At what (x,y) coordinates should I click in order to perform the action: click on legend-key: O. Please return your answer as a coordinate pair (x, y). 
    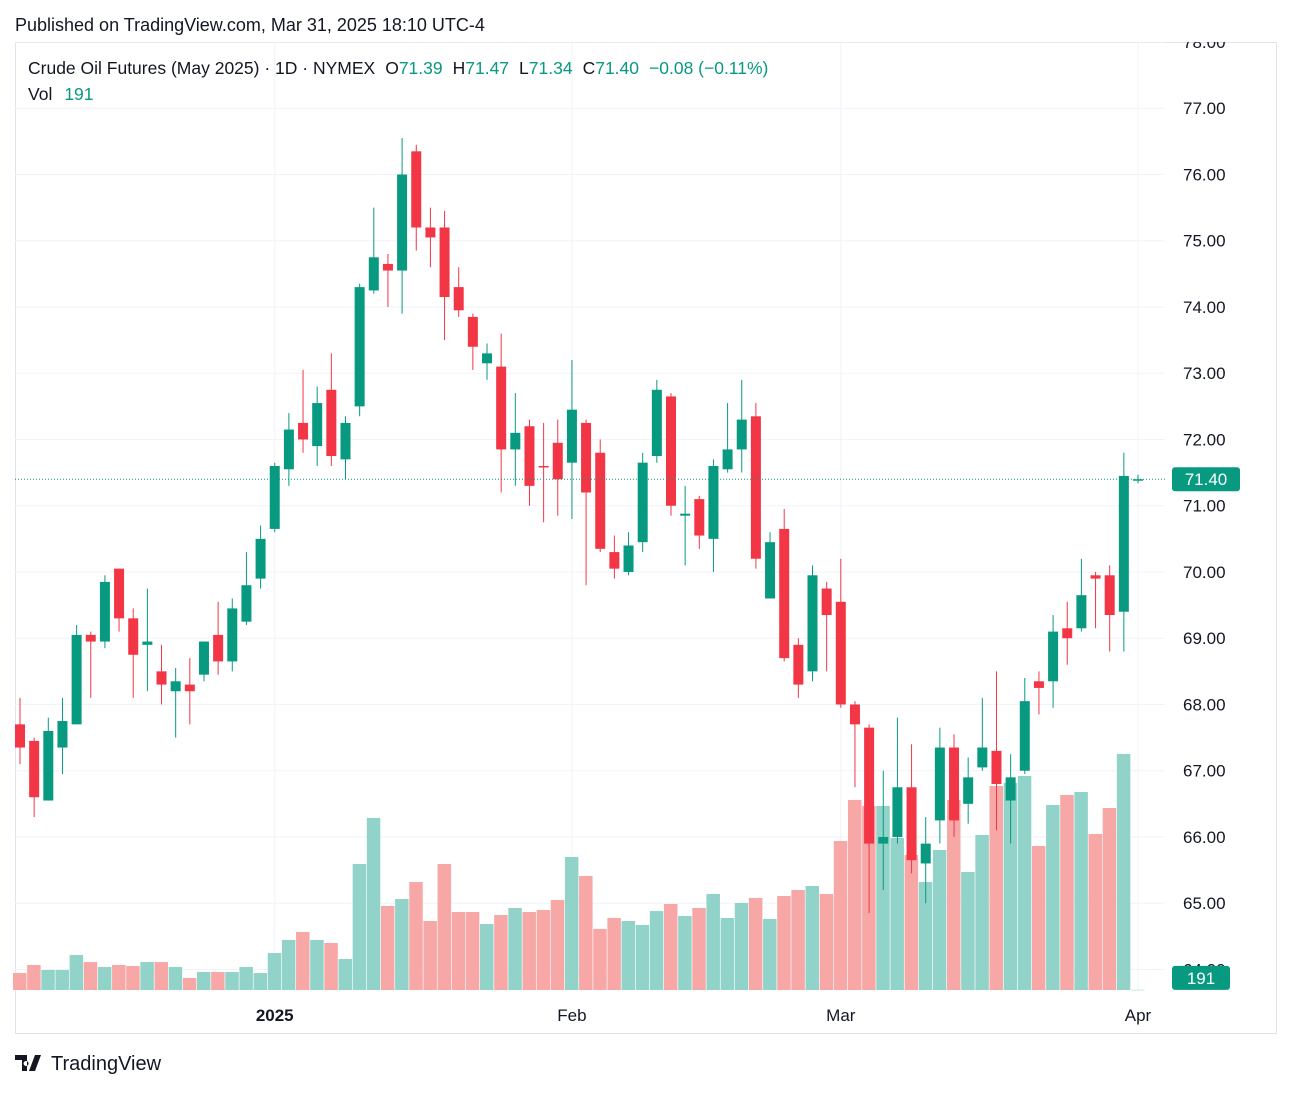
    Looking at the image, I should click on (392, 68).